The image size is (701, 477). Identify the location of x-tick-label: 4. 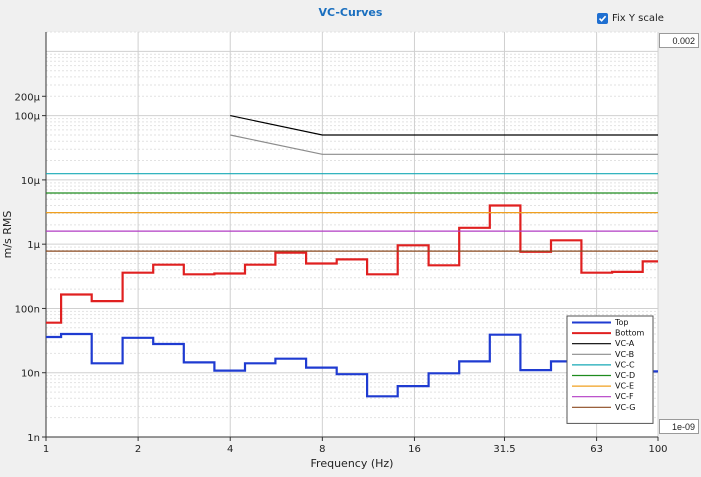
(230, 449).